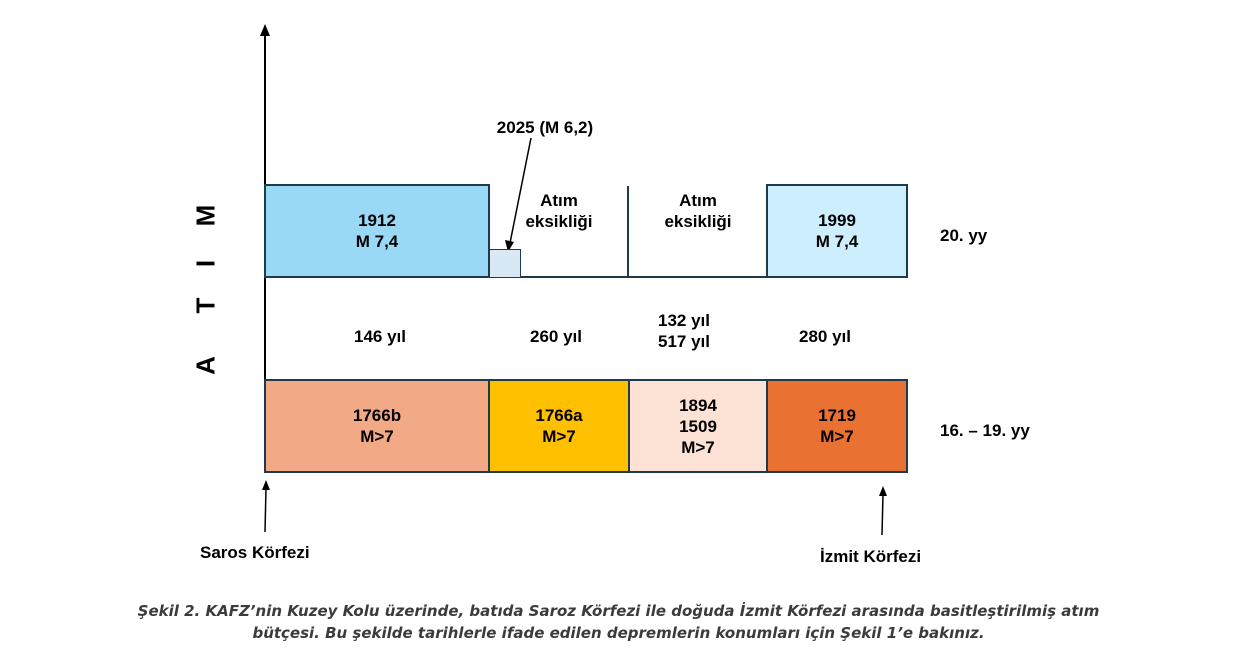 The height and width of the screenshot is (666, 1237). What do you see at coordinates (377, 220) in the screenshot?
I see `top-1912-year: 1912` at bounding box center [377, 220].